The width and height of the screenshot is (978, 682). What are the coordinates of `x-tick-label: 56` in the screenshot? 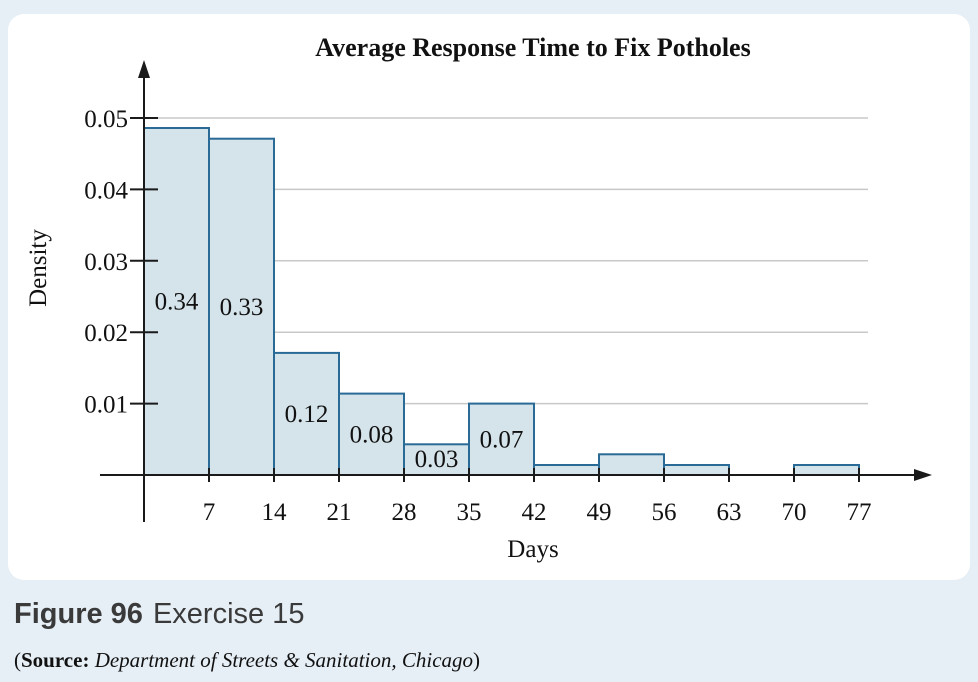 It's located at (664, 512).